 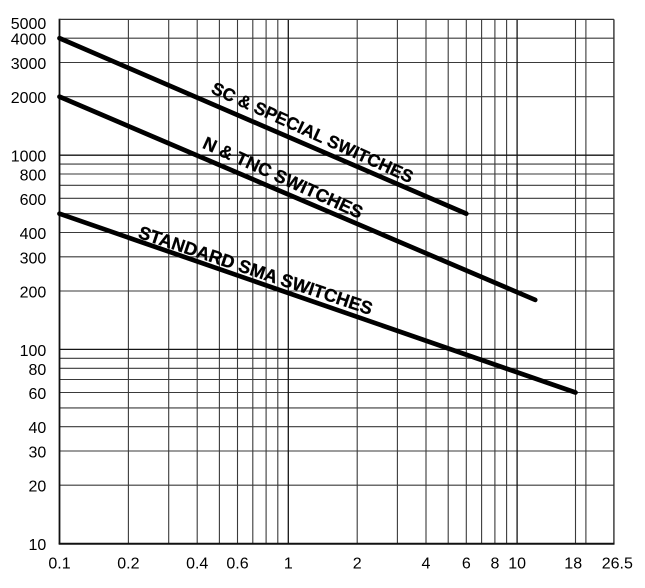 I want to click on svg-text: 1000, so click(x=29, y=157).